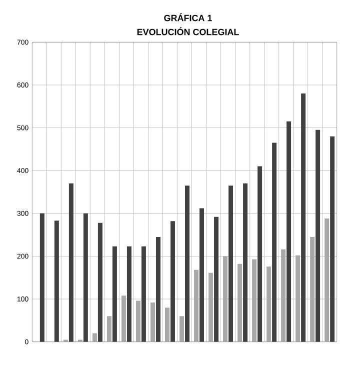  Describe the element at coordinates (188, 31) in the screenshot. I see `chart-subtitle: EVOLUCIÓN COLEGIAL` at that location.